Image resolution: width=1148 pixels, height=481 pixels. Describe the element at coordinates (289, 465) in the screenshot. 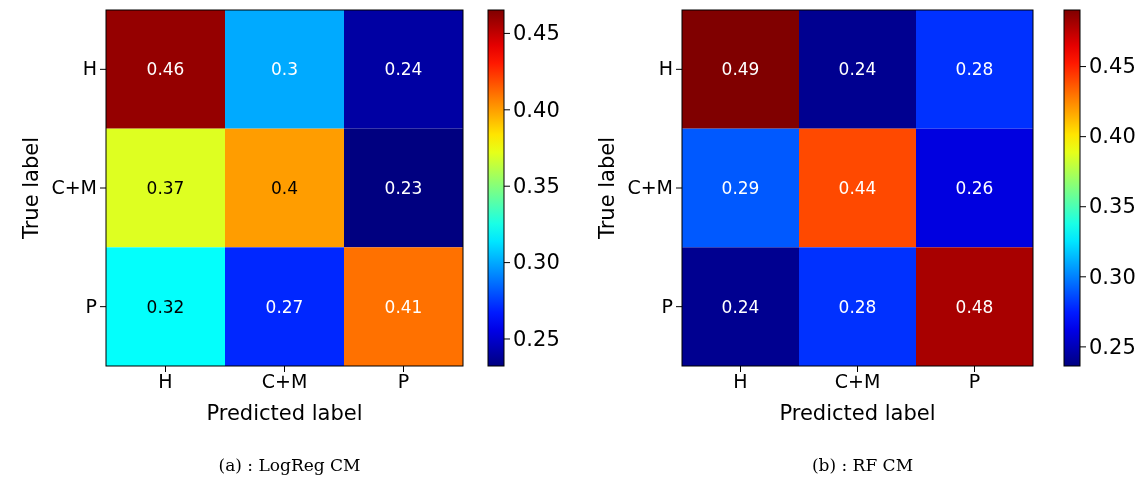

I see `text: (a) : LogReg CM` at that location.